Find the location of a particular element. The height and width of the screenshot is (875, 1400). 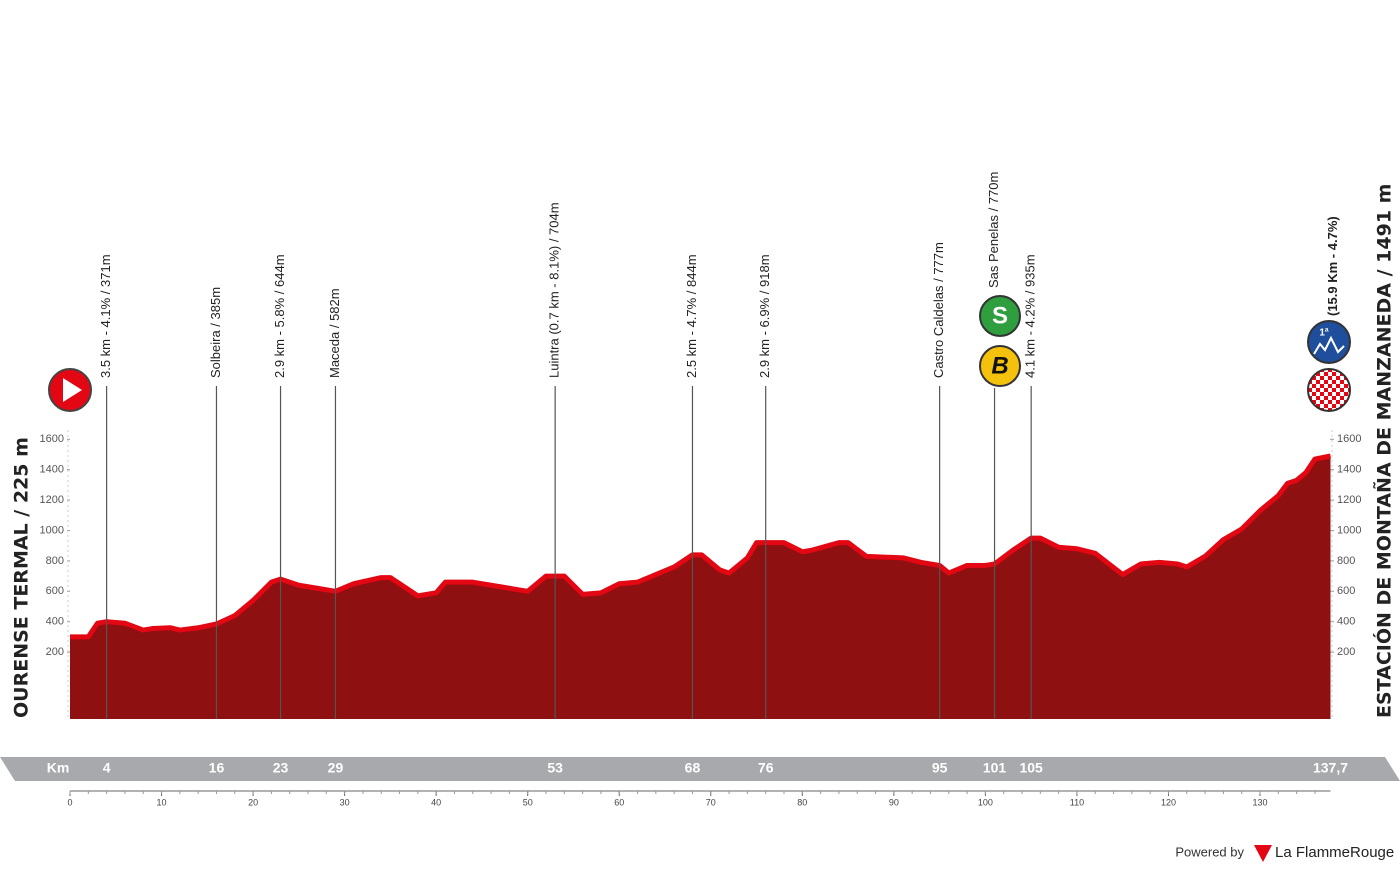

pass-label: 2.9 km - 6.9% / 918m is located at coordinates (764, 316).